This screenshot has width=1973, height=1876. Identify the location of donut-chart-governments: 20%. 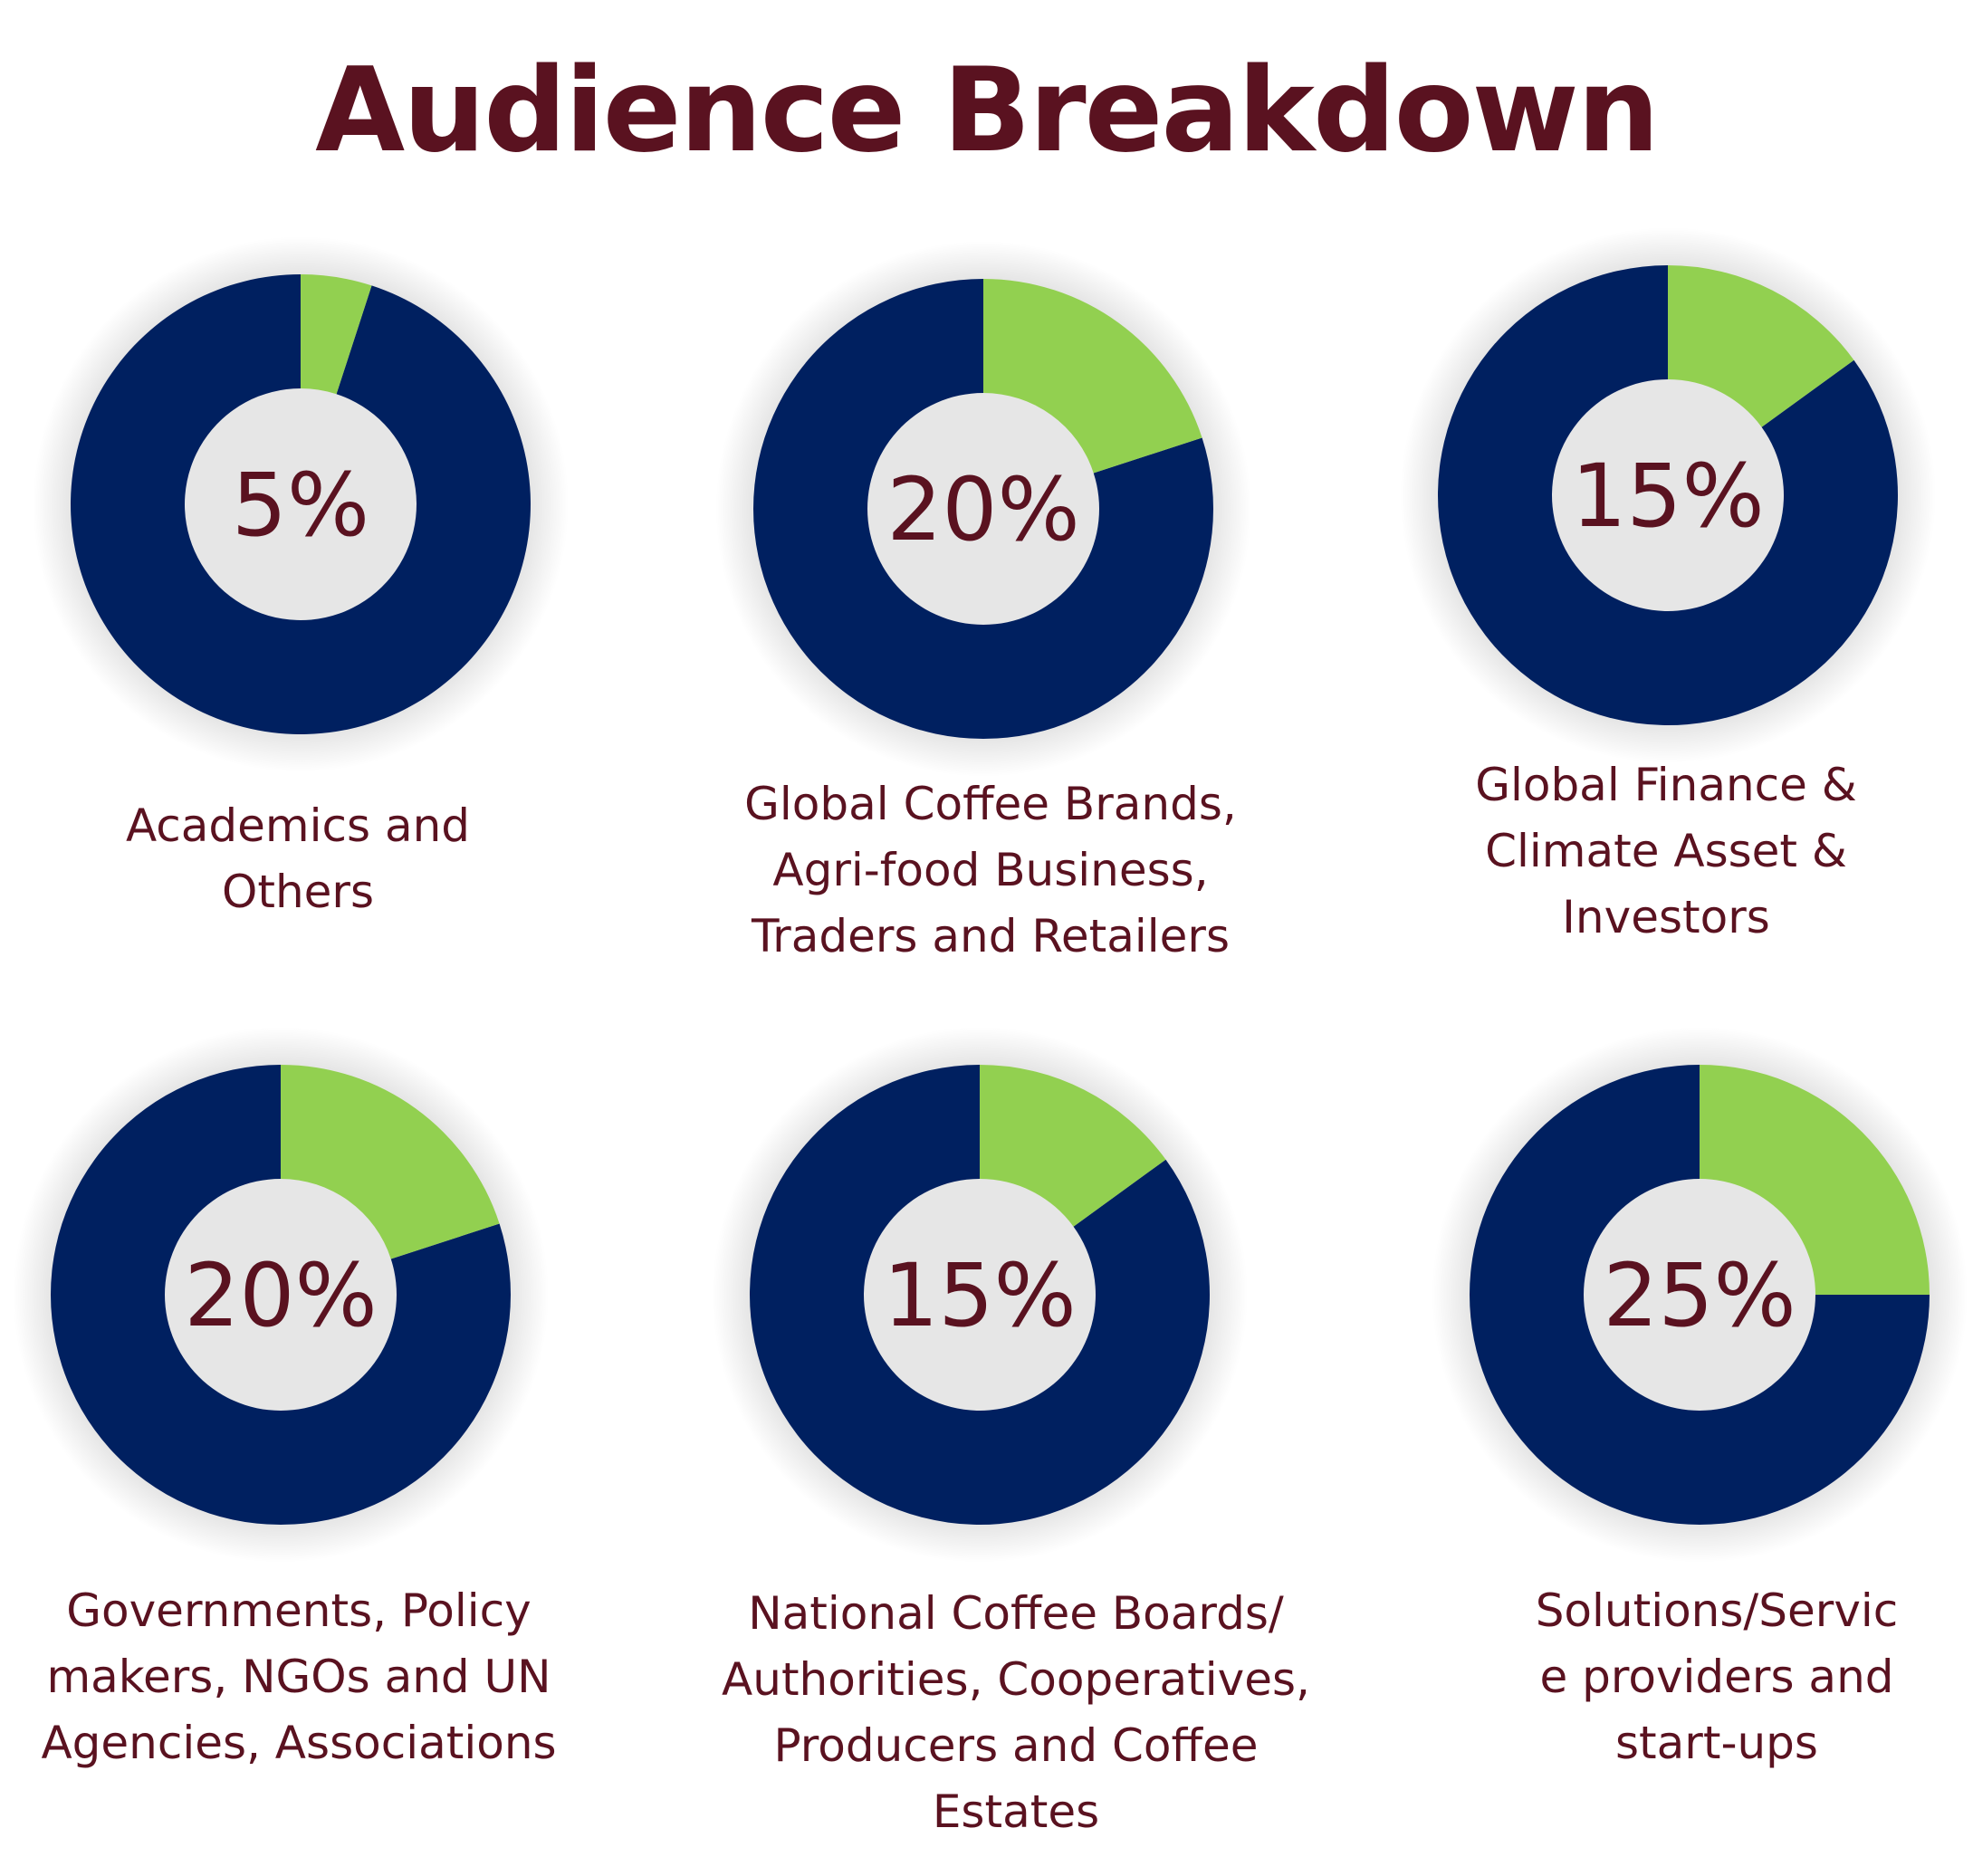
(281, 1295).